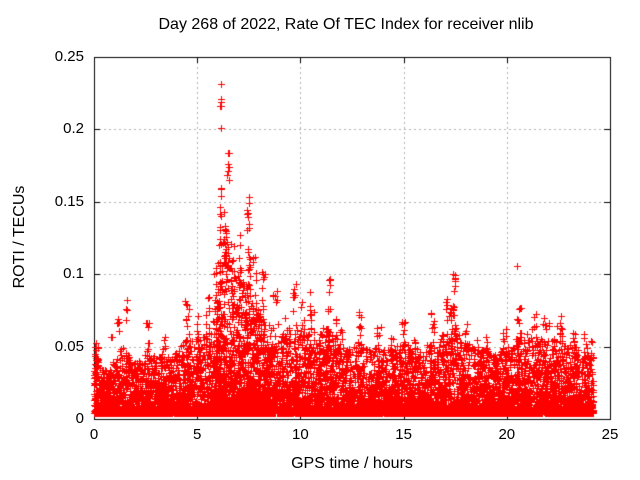  Describe the element at coordinates (94, 434) in the screenshot. I see `x-tick-label: 0` at that location.